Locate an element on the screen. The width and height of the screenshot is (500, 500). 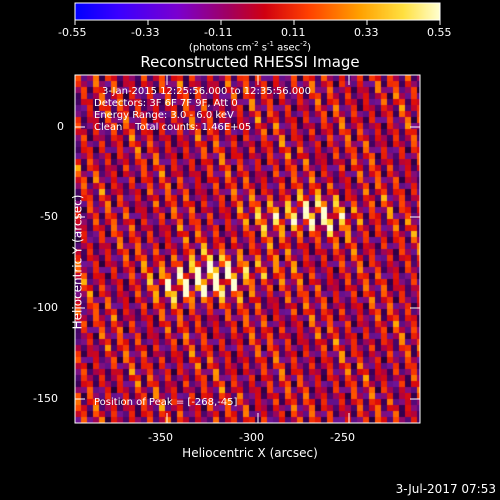
peak-position-label: Position of Peak = [-268,-45] is located at coordinates (166, 402).